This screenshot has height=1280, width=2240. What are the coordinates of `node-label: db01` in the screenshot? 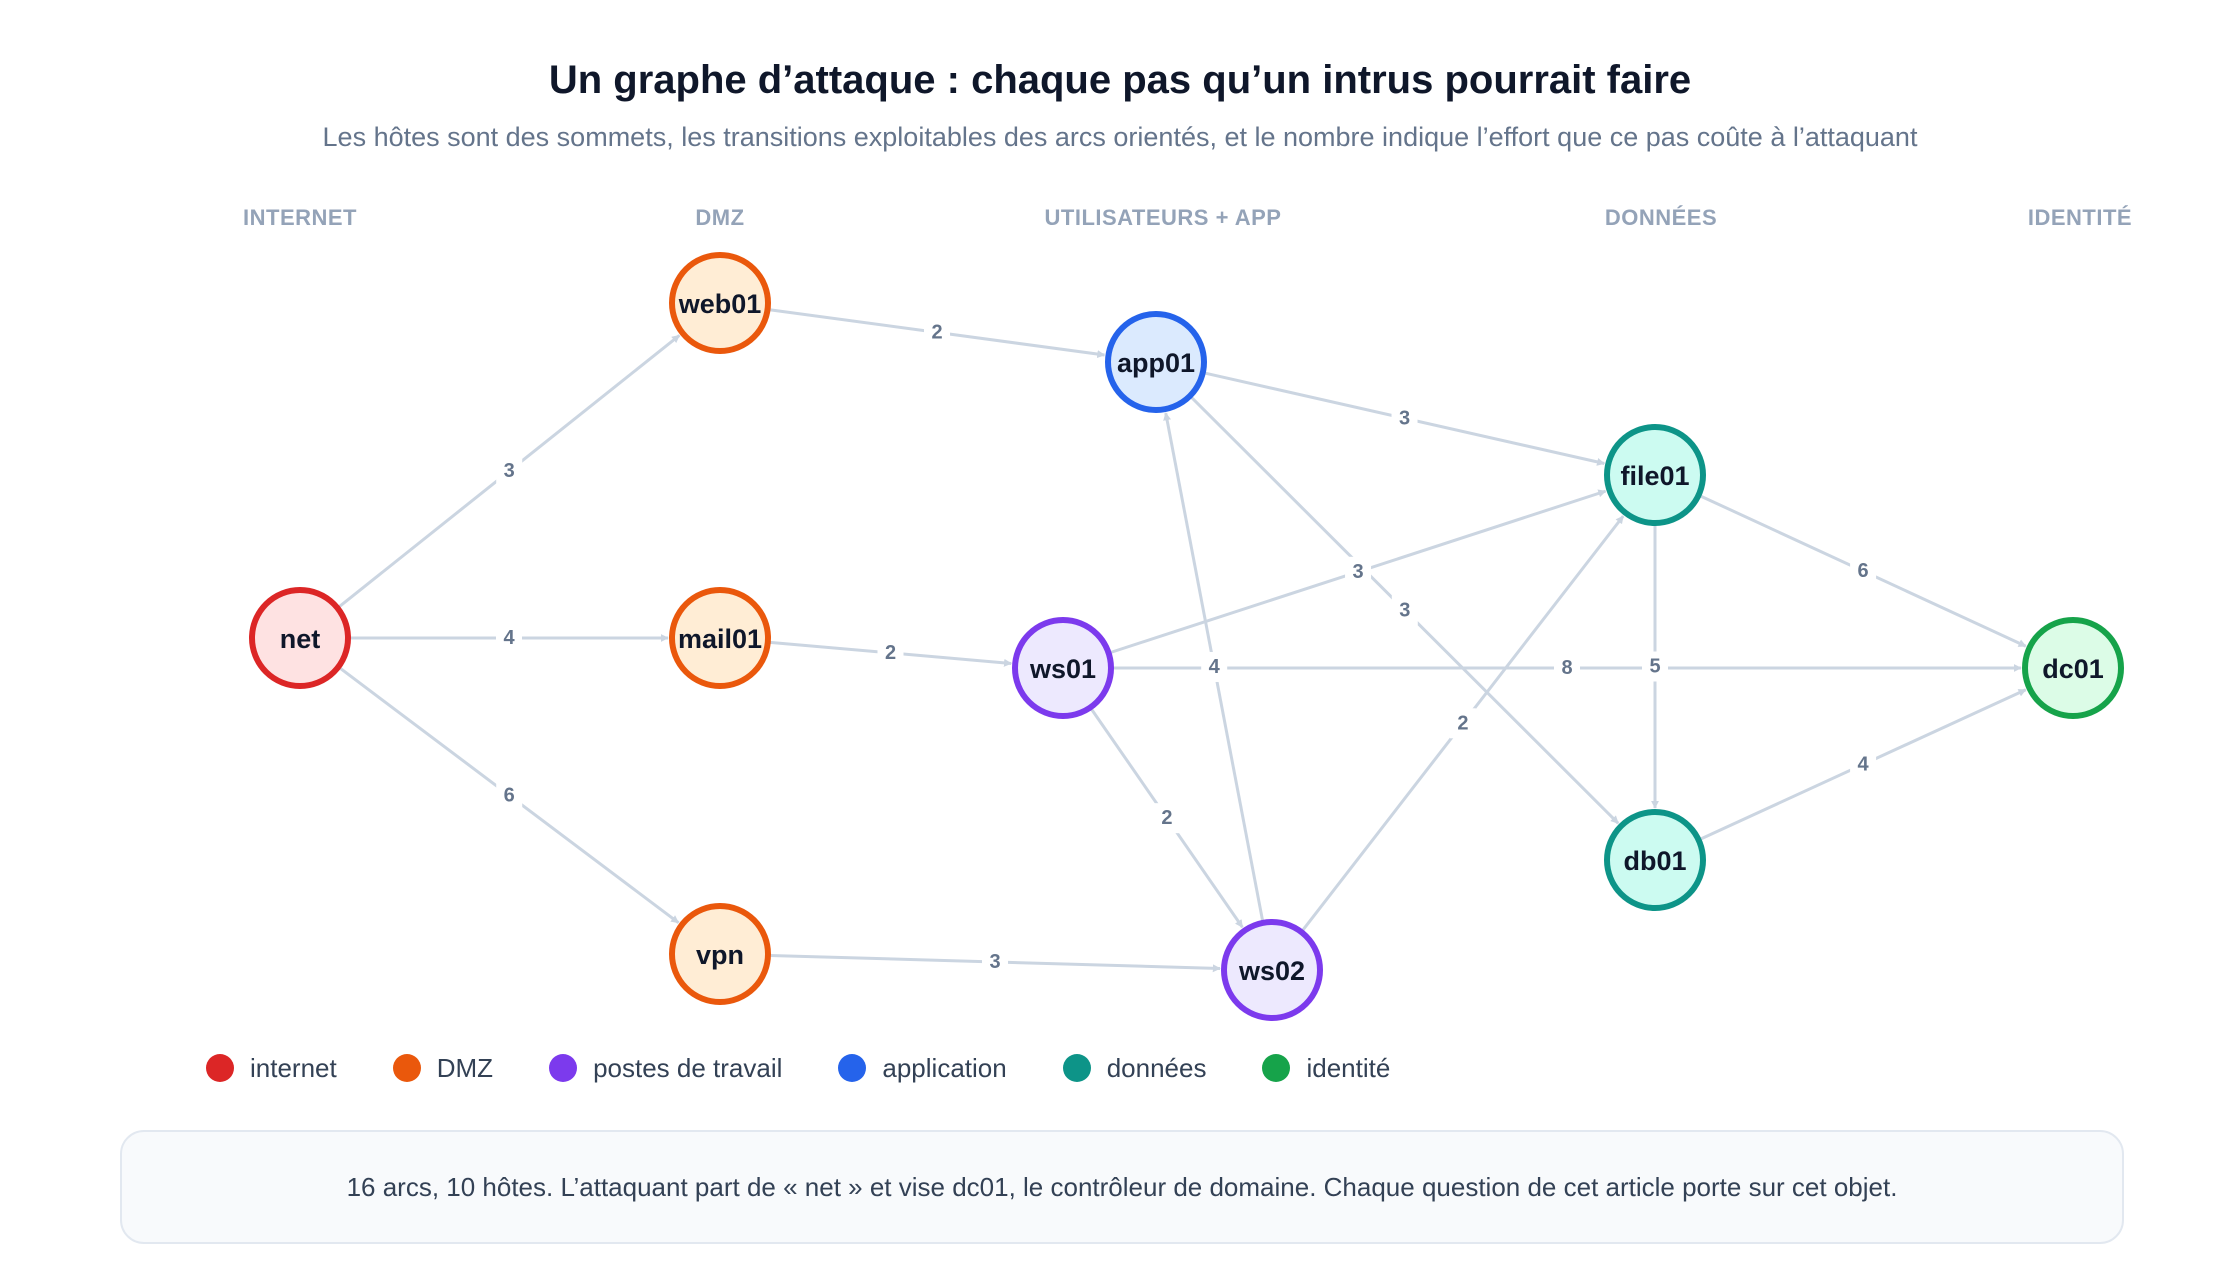 It's located at (1654, 861).